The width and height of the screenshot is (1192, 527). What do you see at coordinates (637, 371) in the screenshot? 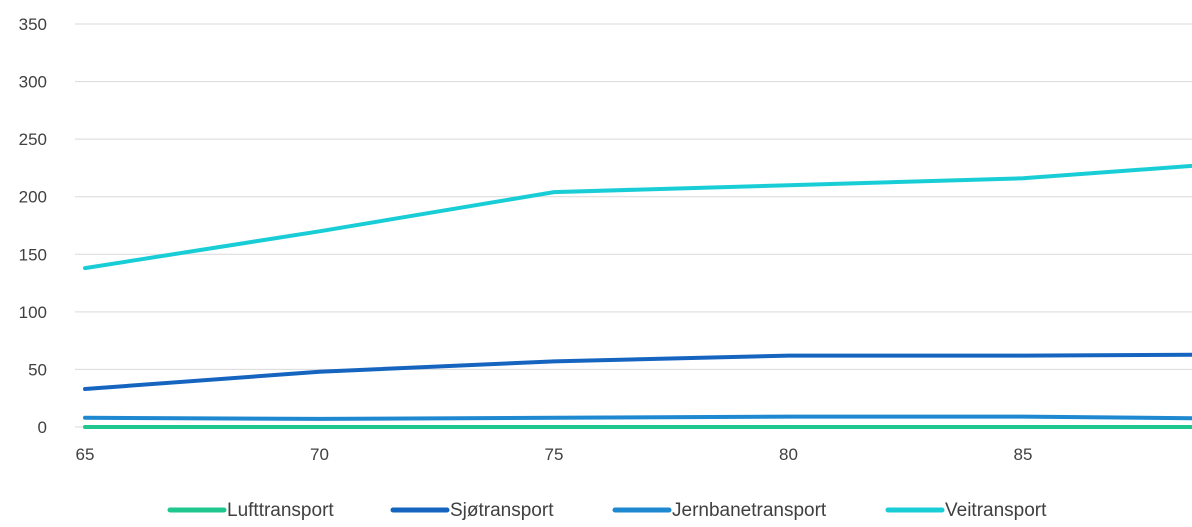
I see `series-line-sj-transport` at bounding box center [637, 371].